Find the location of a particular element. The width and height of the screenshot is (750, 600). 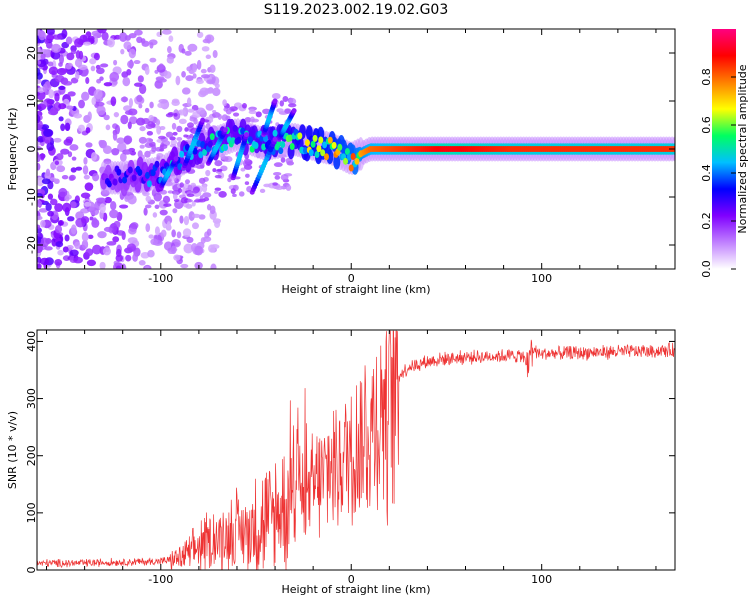

spectrogram-x-axis-label: Height of straight line (km) is located at coordinates (355, 289).